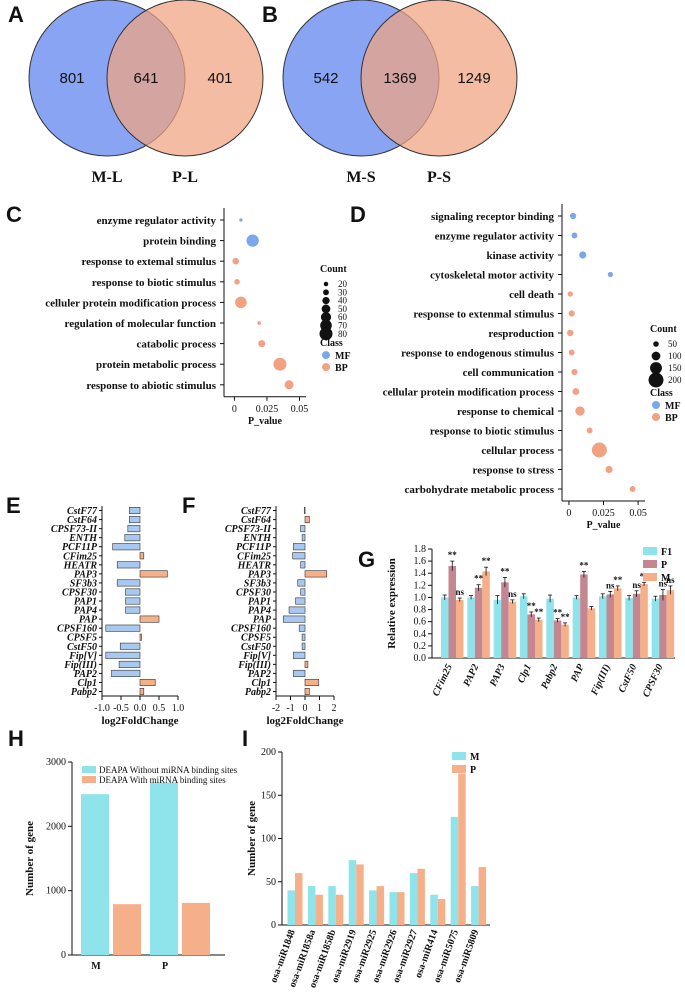 The width and height of the screenshot is (685, 996). Describe the element at coordinates (420, 646) in the screenshot. I see `qpcr-y-tick-label: 0.2` at that location.